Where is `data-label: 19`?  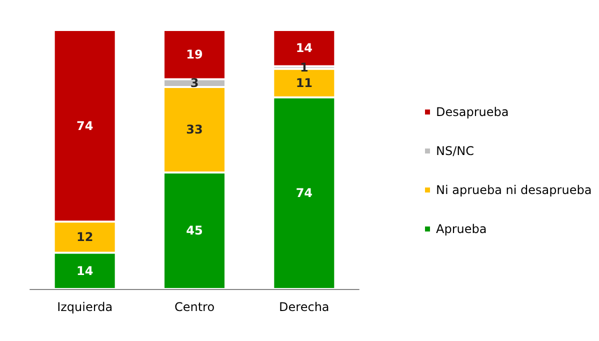
data-label: 19 is located at coordinates (194, 55).